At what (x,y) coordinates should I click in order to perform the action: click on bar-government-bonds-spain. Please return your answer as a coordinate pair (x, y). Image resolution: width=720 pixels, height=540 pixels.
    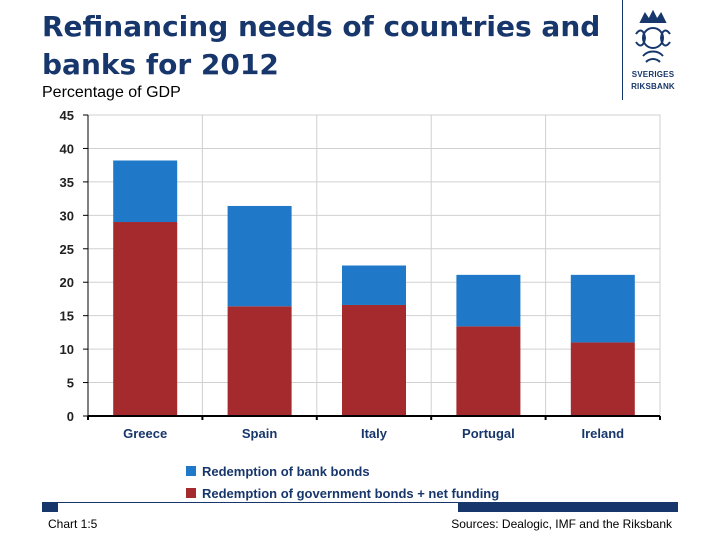
    Looking at the image, I should click on (259, 361).